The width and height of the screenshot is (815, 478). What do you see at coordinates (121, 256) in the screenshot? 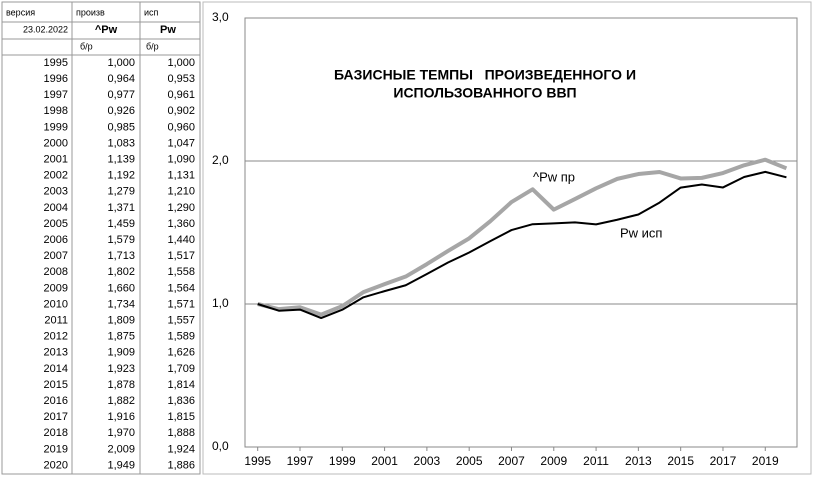
I see `table-cell: 1,713` at bounding box center [121, 256].